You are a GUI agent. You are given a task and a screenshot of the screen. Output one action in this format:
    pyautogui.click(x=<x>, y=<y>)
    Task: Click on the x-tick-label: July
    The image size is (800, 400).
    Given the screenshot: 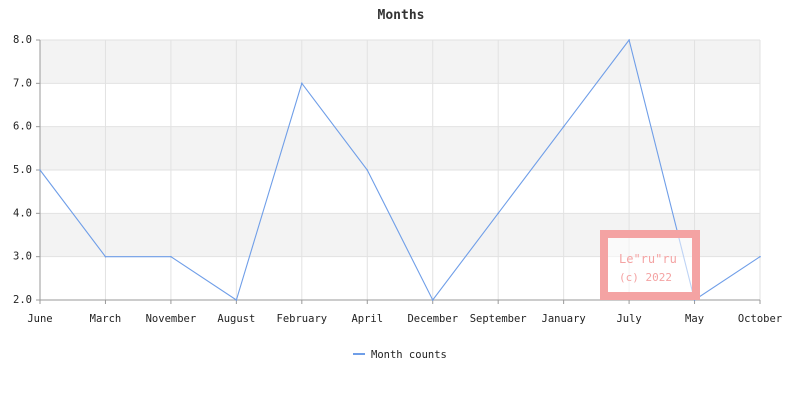 What is the action you would take?
    pyautogui.click(x=628, y=319)
    